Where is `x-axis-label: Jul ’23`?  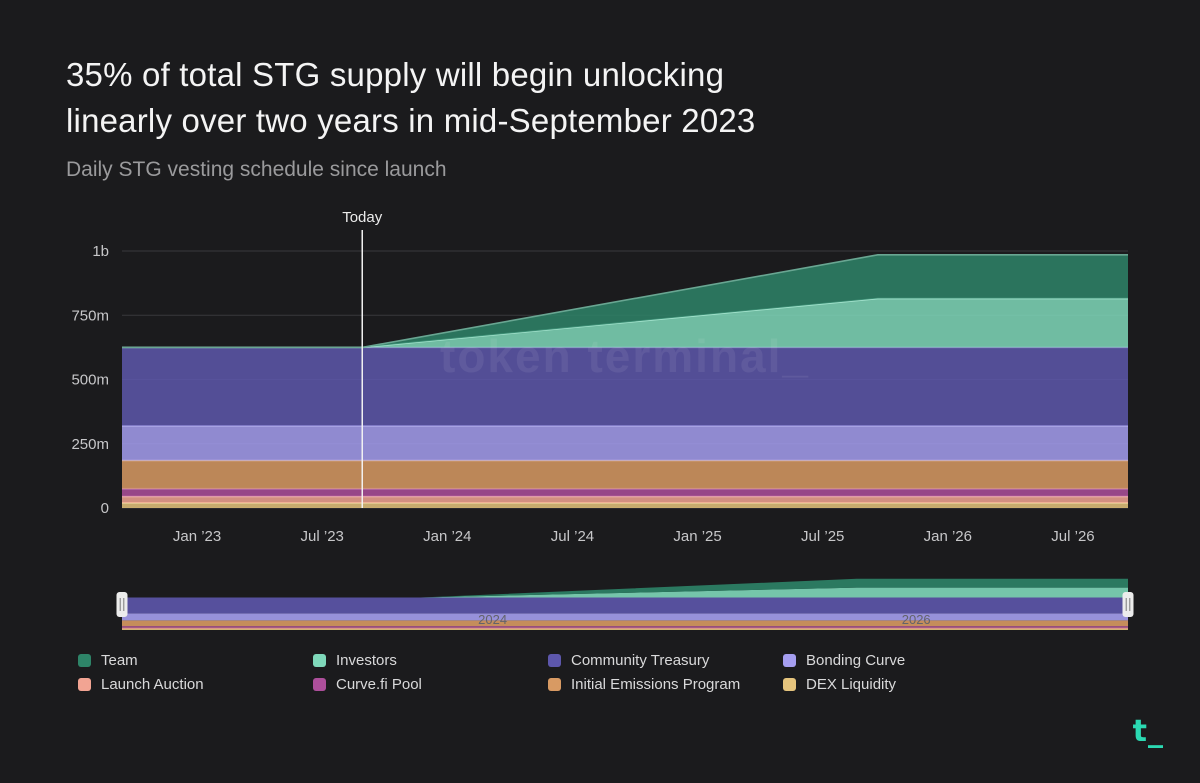 x-axis-label: Jul ’23 is located at coordinates (322, 536).